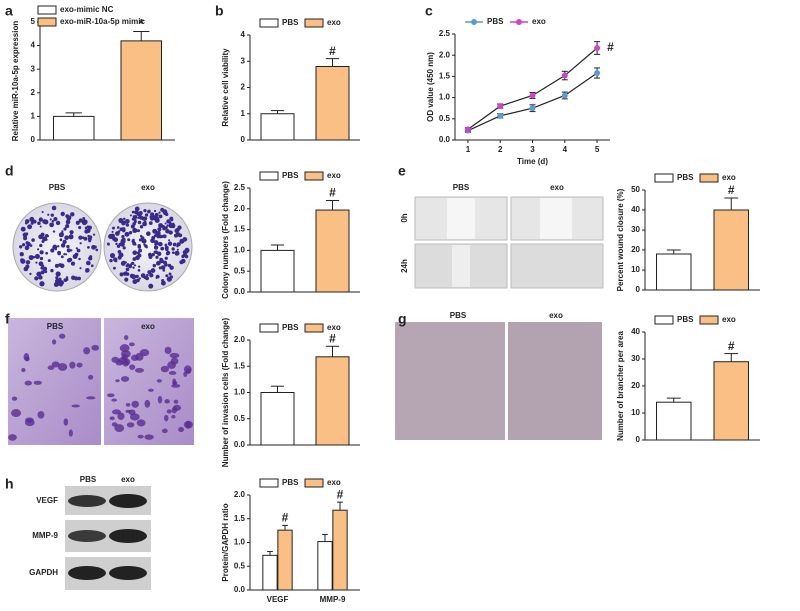 The height and width of the screenshot is (611, 800). What do you see at coordinates (243, 34) in the screenshot?
I see `y-tick-label: 4` at bounding box center [243, 34].